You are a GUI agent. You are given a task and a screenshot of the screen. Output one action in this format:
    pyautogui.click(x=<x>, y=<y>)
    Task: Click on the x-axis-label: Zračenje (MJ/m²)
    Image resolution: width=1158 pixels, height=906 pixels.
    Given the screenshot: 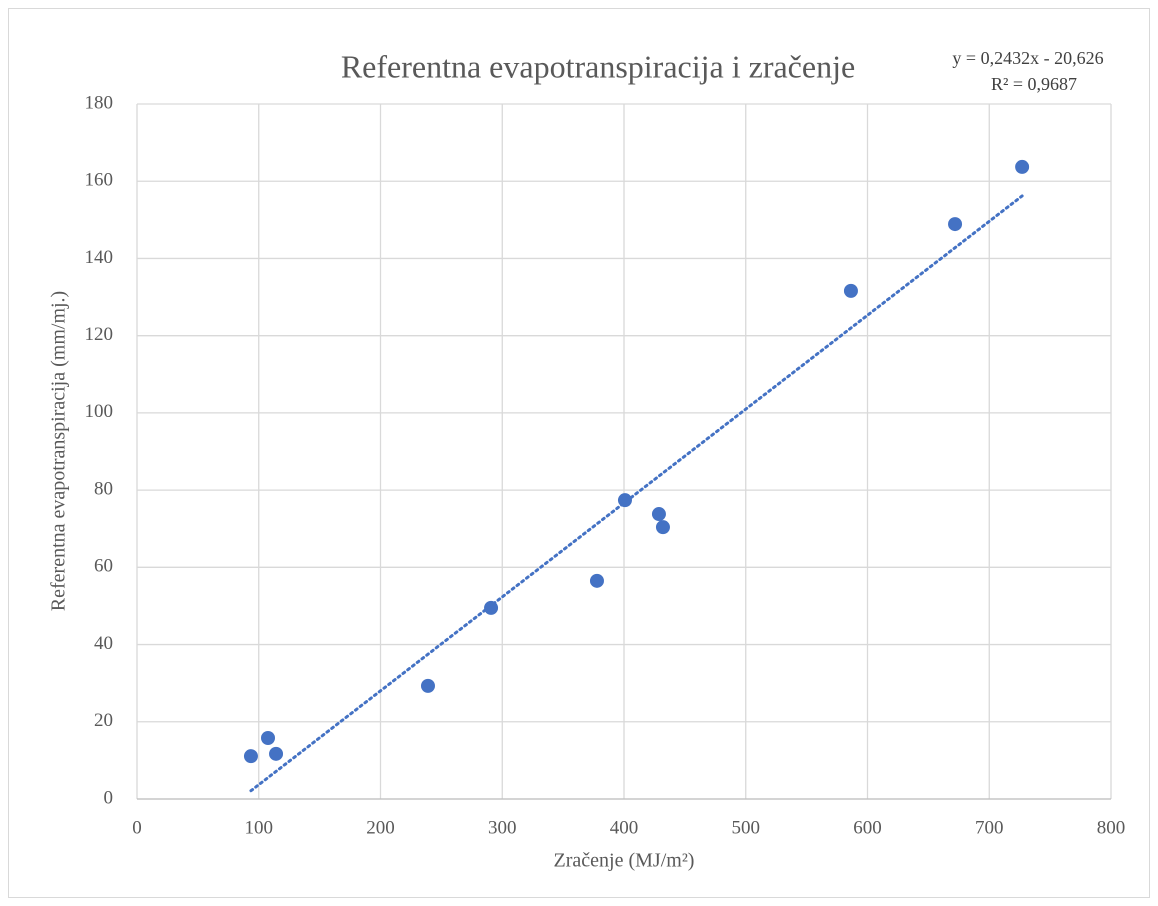 What is the action you would take?
    pyautogui.click(x=624, y=861)
    